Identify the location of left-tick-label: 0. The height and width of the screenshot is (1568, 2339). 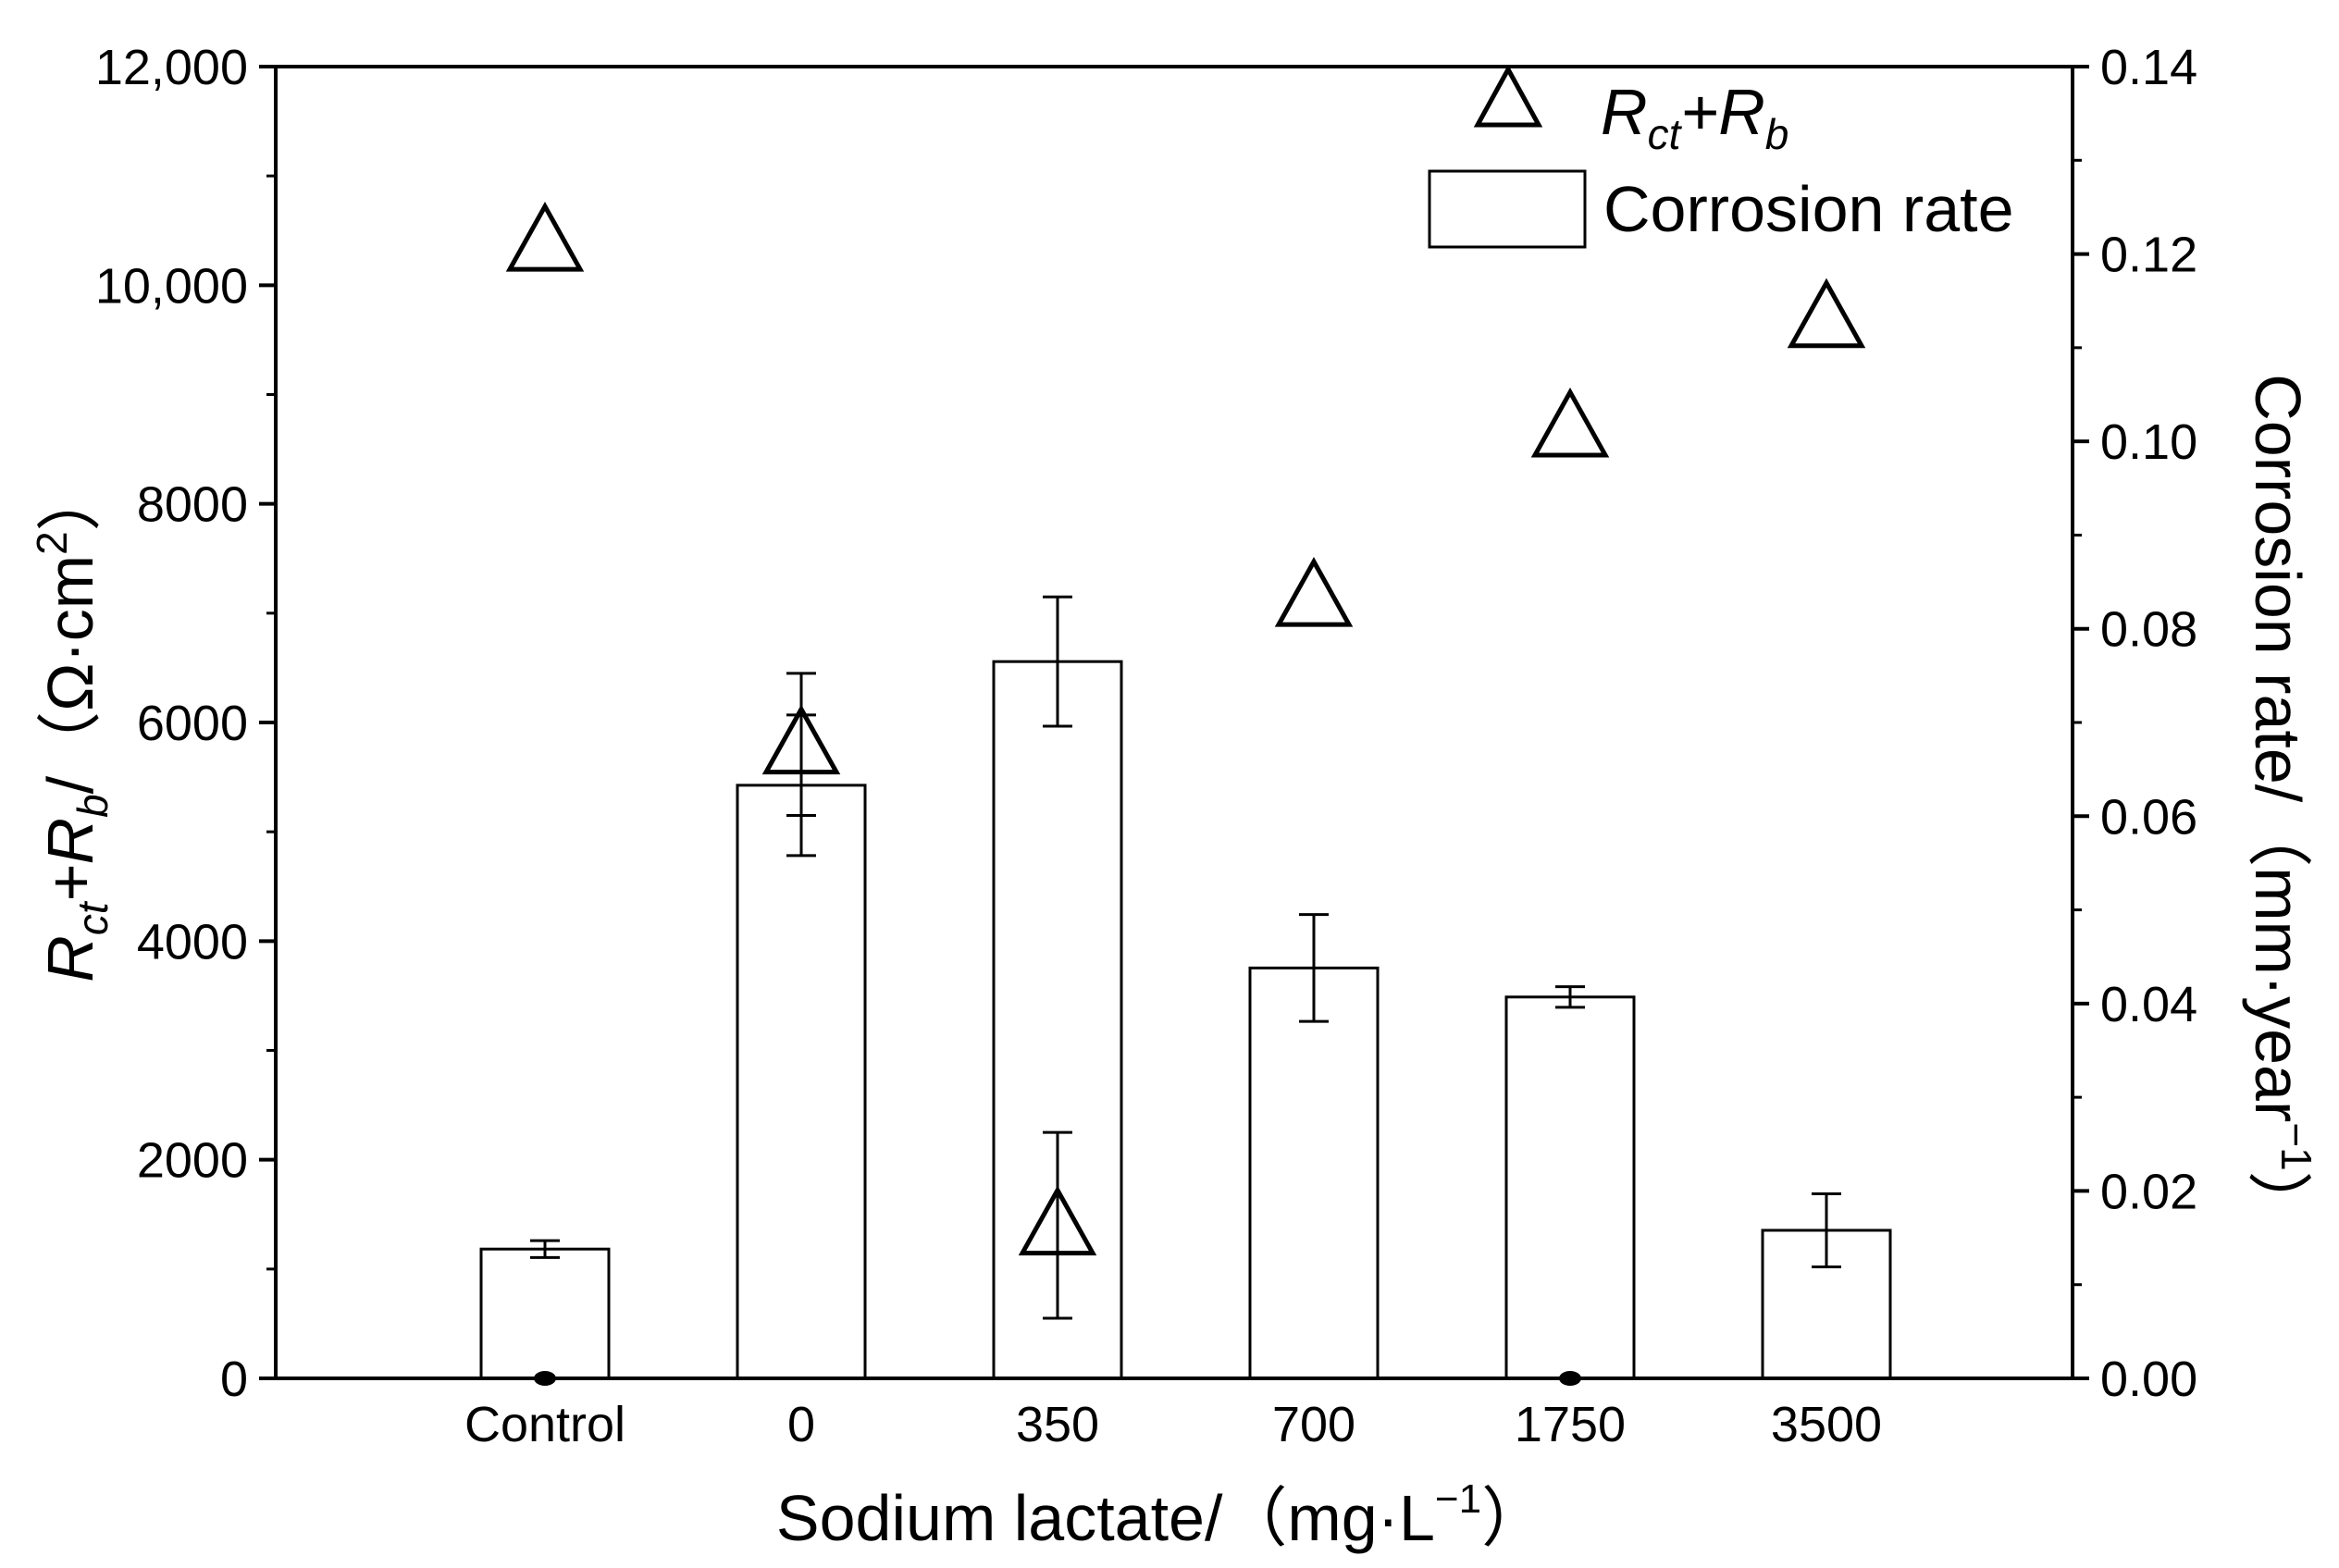
(234, 1379).